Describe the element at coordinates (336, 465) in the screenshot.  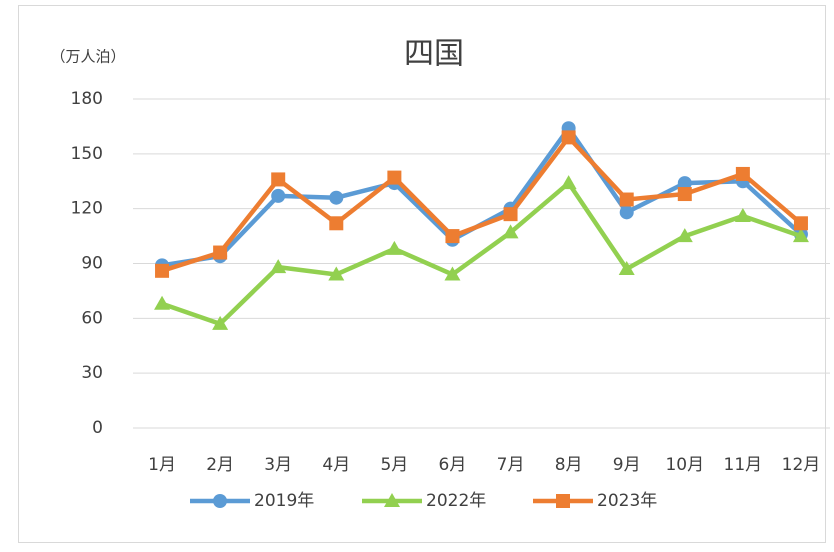
I see `x-tick-label: 4月` at that location.